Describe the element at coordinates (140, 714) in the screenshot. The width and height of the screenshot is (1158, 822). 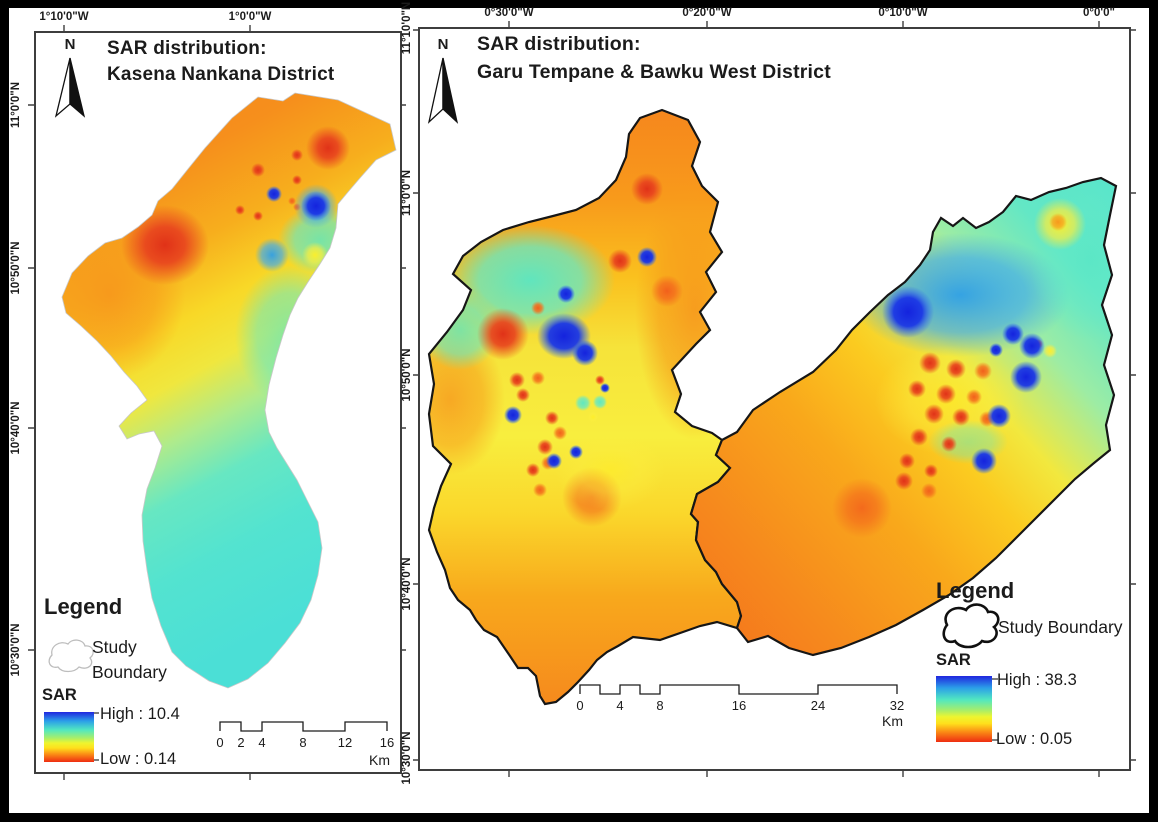
I see `legend-high-value: High : 10.4` at that location.